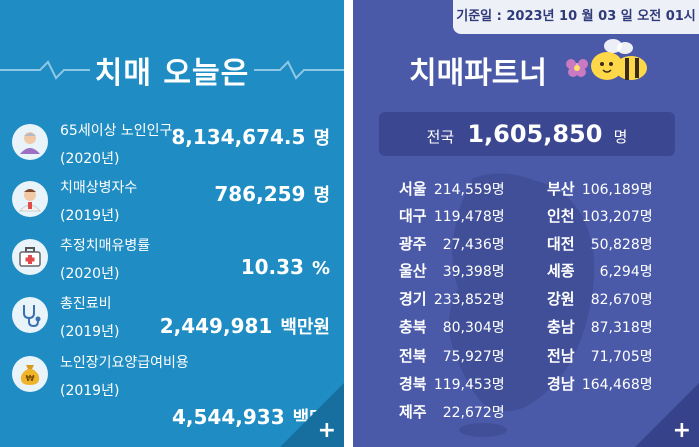 This screenshot has width=699, height=447. I want to click on national-total-unit: 명, so click(620, 137).